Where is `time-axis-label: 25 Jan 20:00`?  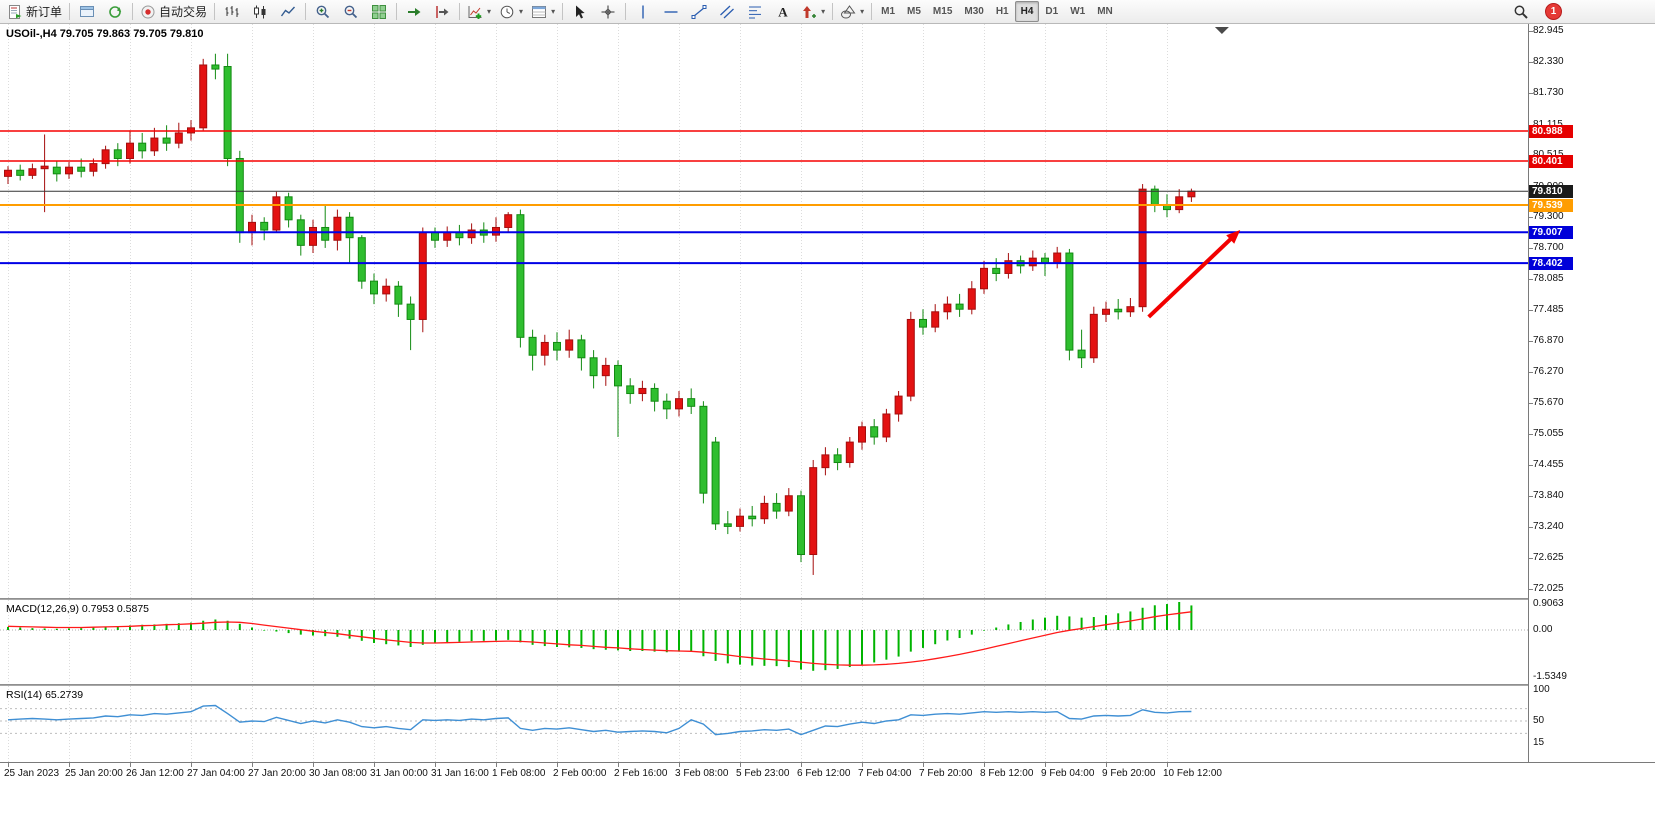
time-axis-label: 25 Jan 20:00 is located at coordinates (94, 773).